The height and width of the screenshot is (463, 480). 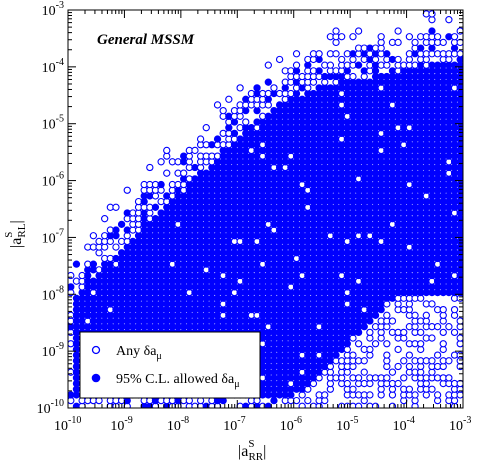 What do you see at coordinates (252, 450) in the screenshot?
I see `x-axis-label: |aS RR|` at bounding box center [252, 450].